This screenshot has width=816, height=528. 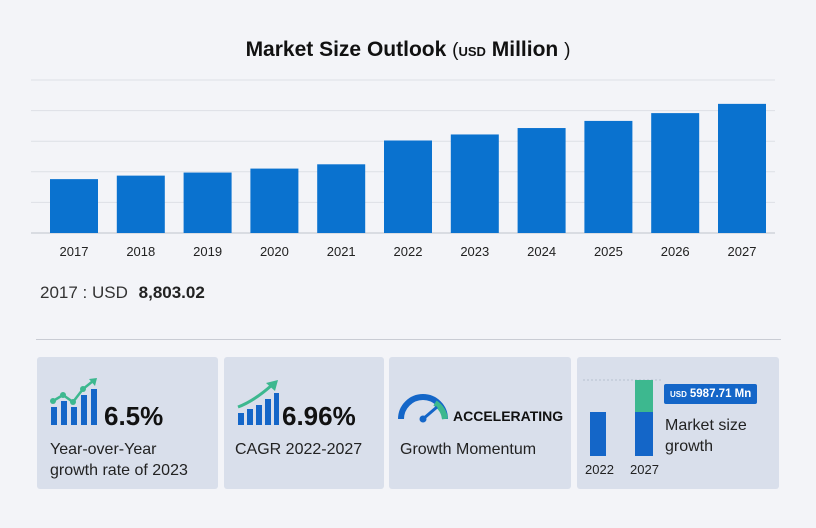 What do you see at coordinates (675, 251) in the screenshot?
I see `x-tick-2026: 2026` at bounding box center [675, 251].